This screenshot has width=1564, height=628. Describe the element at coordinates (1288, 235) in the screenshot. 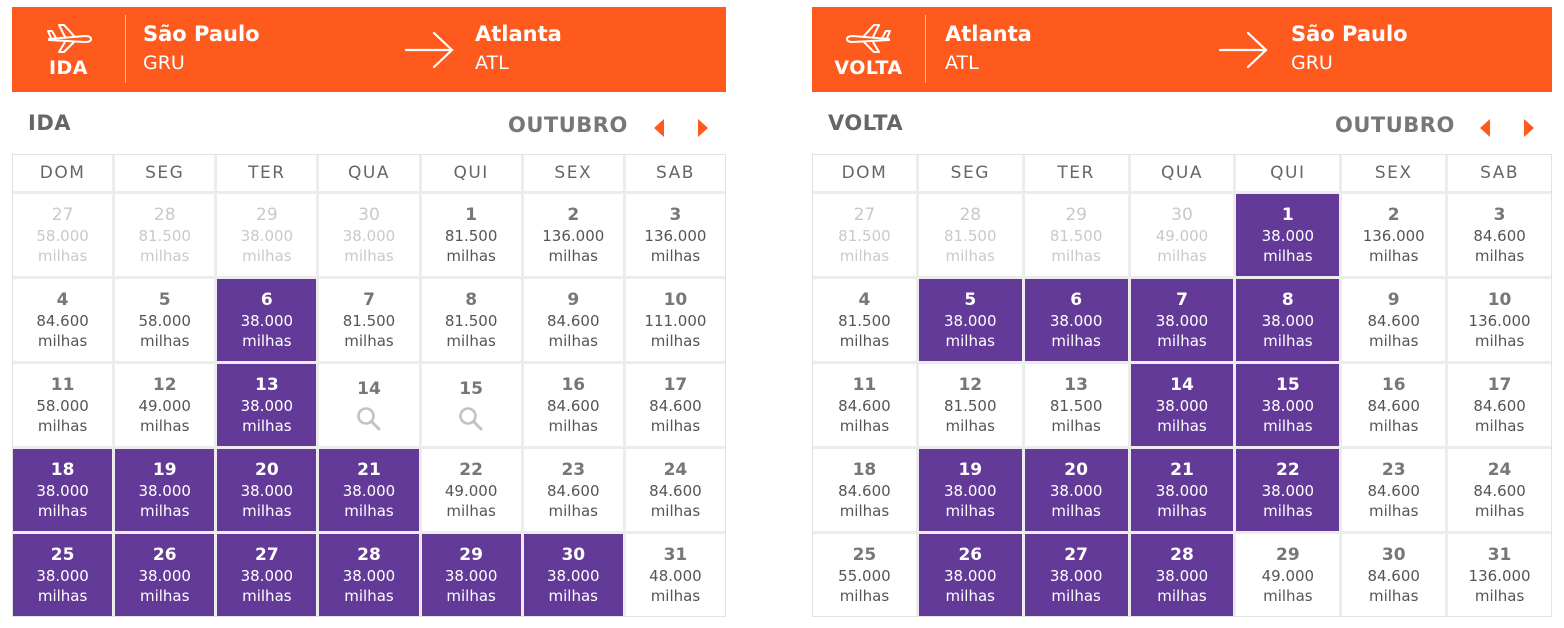

I see `day-cell: 1 38.000 milhas` at that location.